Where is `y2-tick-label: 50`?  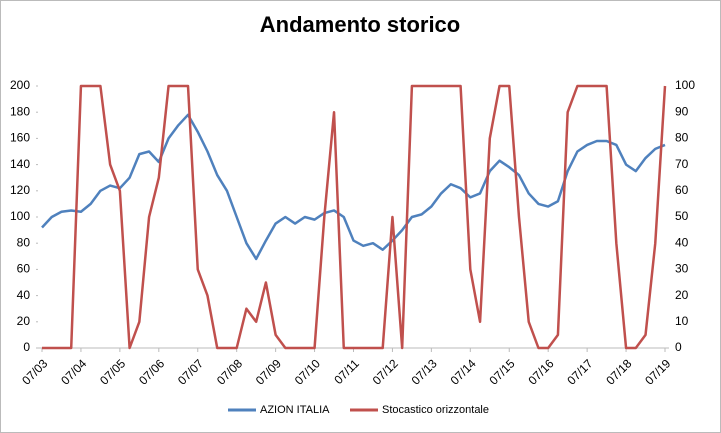 y2-tick-label: 50 is located at coordinates (682, 216).